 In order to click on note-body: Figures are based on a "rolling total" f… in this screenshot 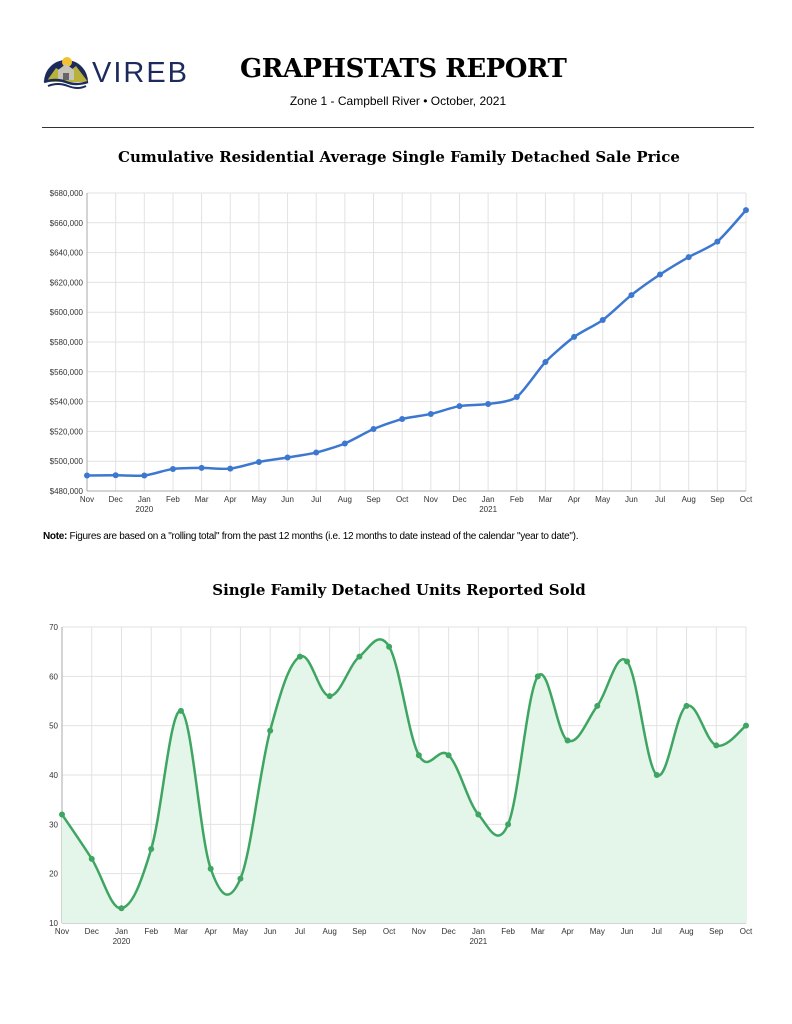, I will do `click(323, 536)`.